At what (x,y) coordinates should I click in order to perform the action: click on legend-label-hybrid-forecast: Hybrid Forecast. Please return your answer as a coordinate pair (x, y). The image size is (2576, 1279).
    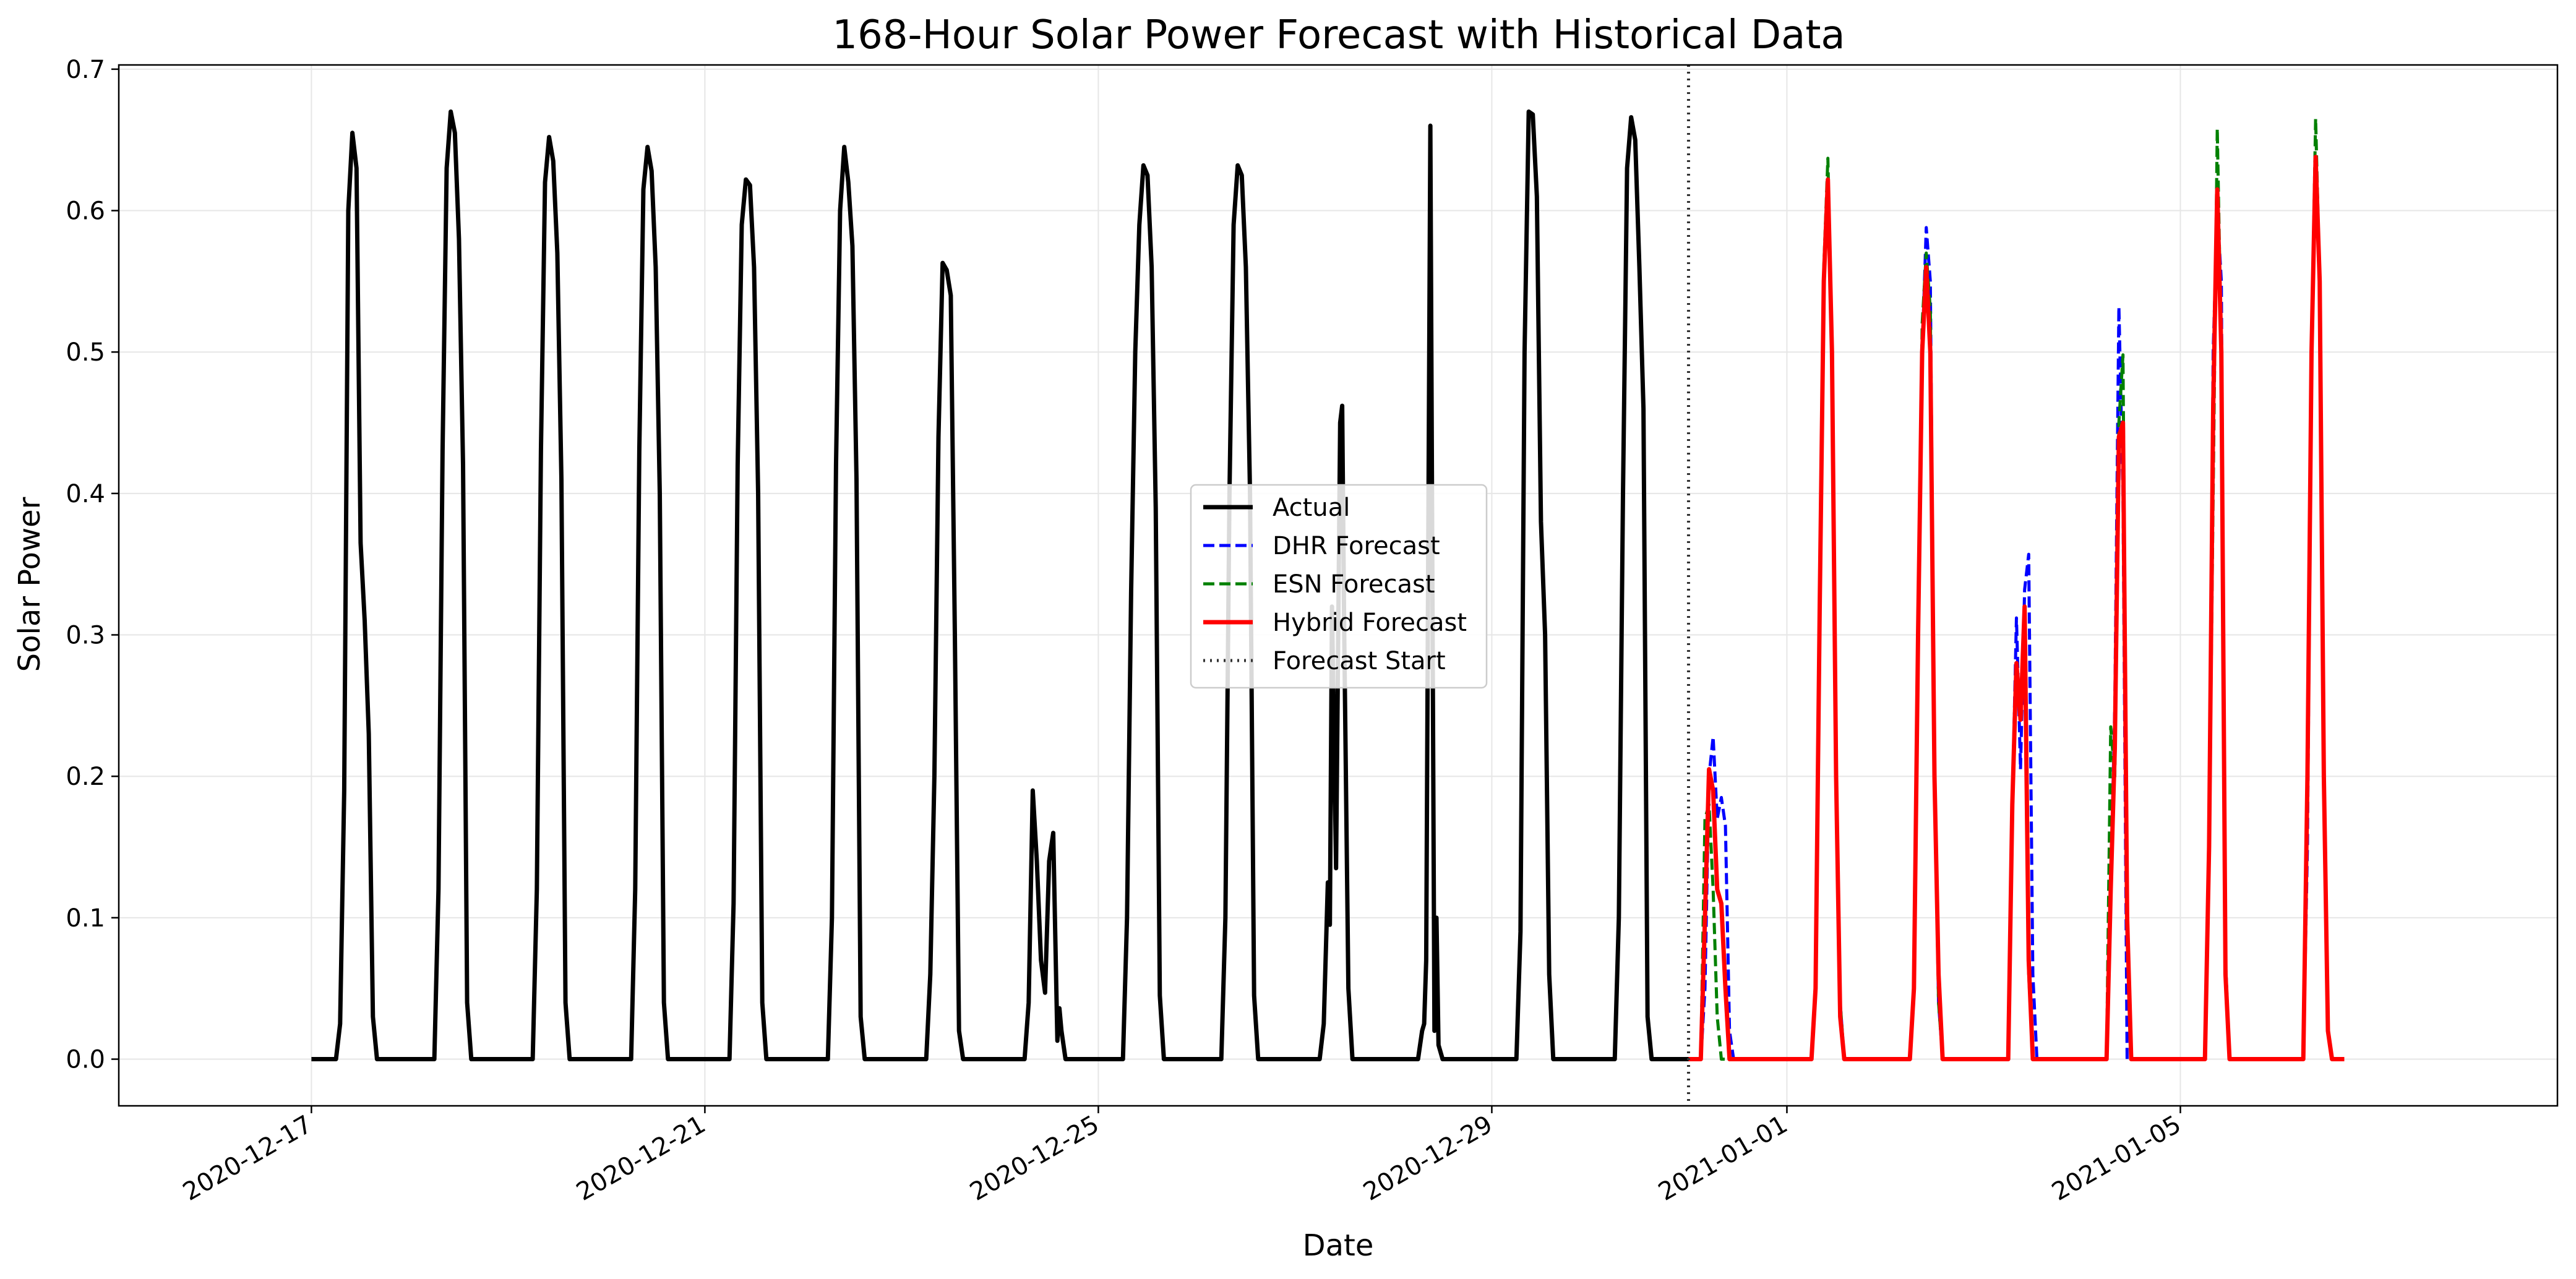
    Looking at the image, I should click on (1370, 623).